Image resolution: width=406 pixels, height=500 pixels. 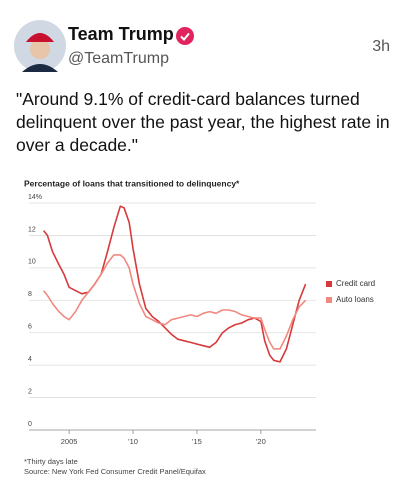 What do you see at coordinates (35, 197) in the screenshot?
I see `y-tick-label: 14%` at bounding box center [35, 197].